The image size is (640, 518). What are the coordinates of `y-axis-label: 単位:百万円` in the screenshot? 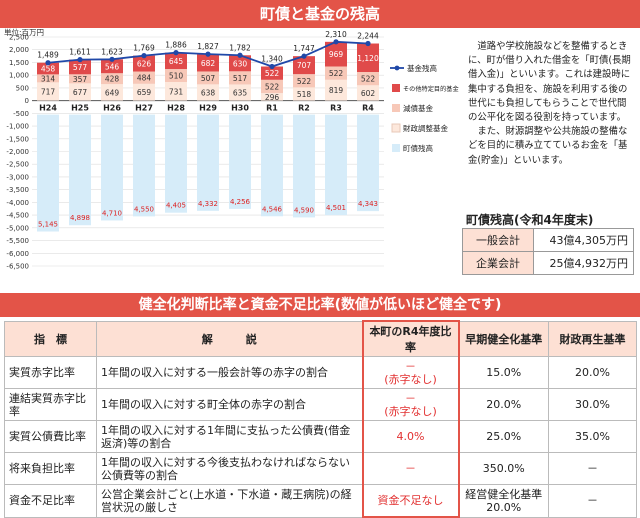 It's located at (24, 32).